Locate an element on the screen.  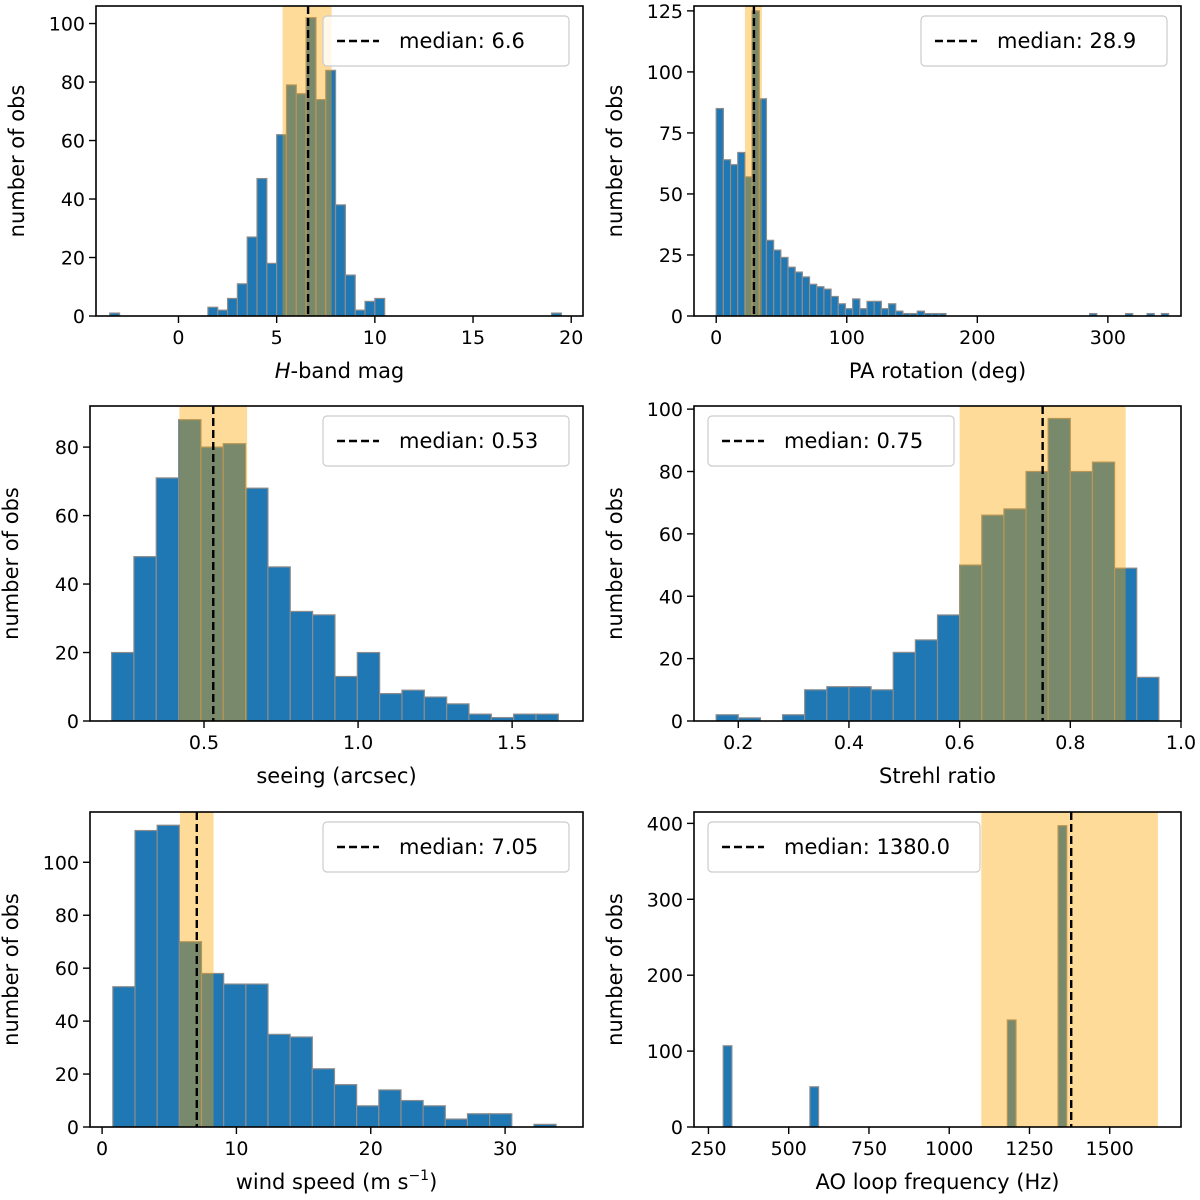
x-tick-label: 1250 is located at coordinates (1029, 1149).